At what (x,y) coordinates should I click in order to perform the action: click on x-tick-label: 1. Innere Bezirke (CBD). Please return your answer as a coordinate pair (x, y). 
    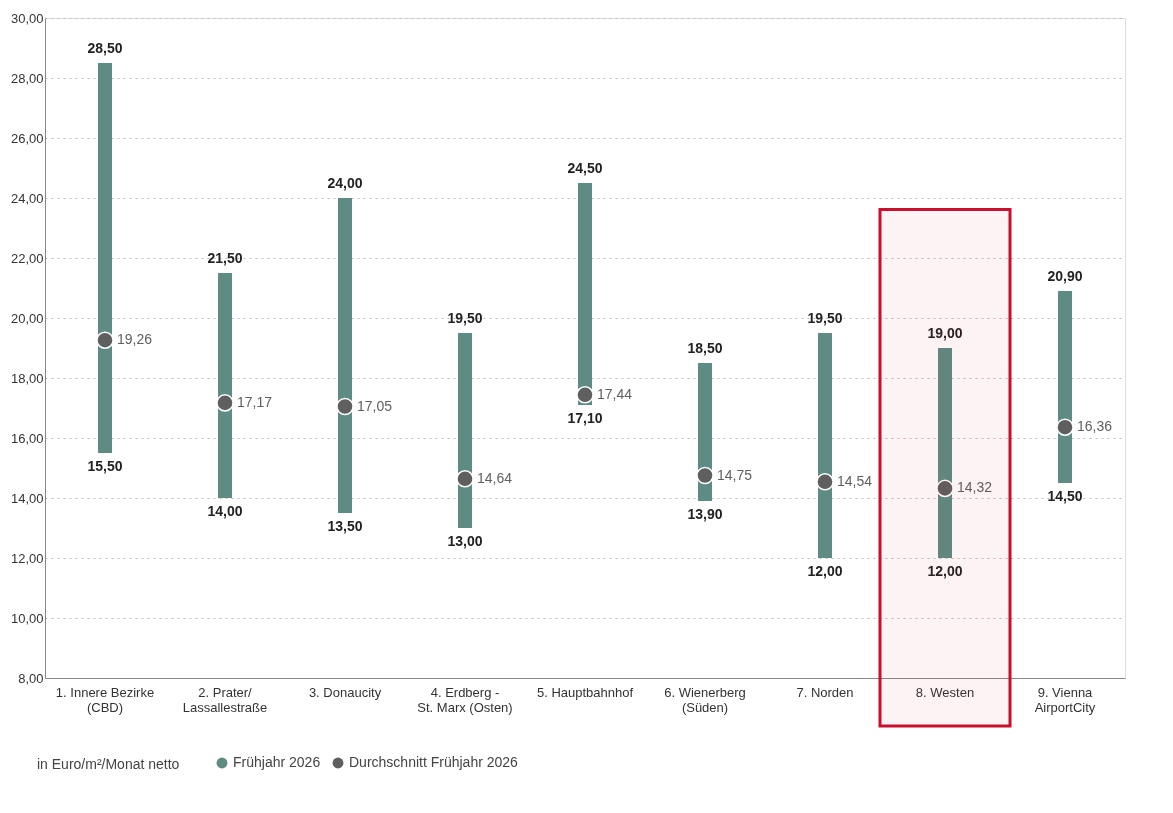
    Looking at the image, I should click on (105, 699).